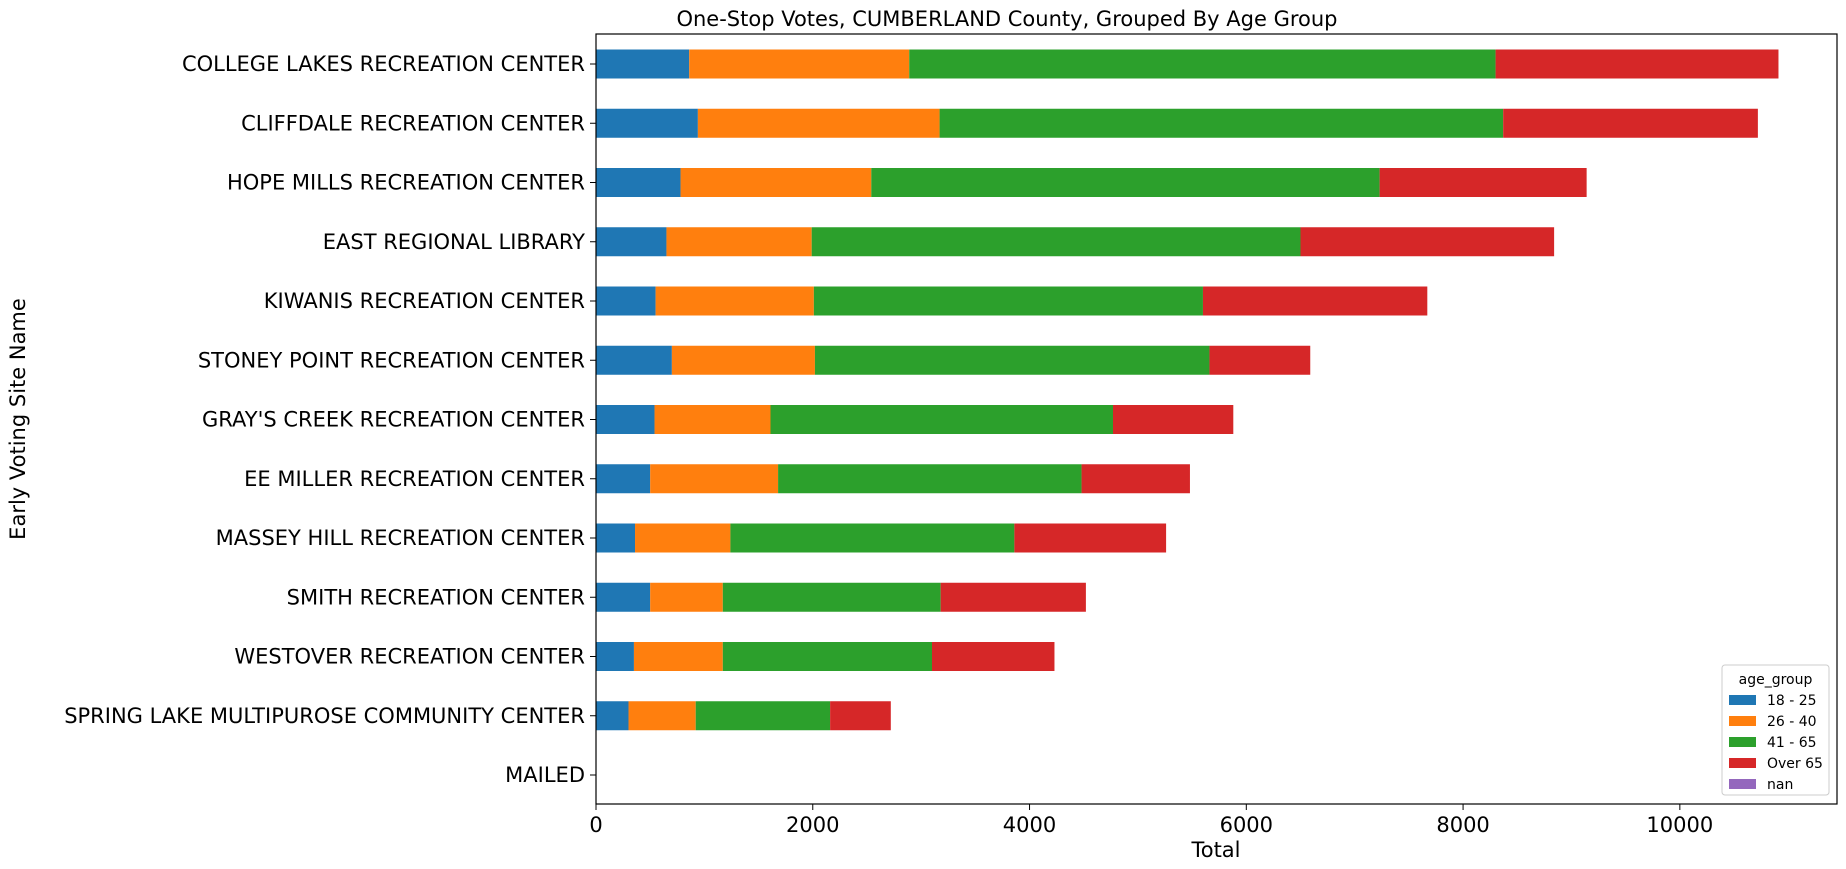 Image resolution: width=1846 pixels, height=869 pixels. Describe the element at coordinates (409, 657) in the screenshot. I see `y-tick-label: WESTOVER RECREATION CENTER` at that location.